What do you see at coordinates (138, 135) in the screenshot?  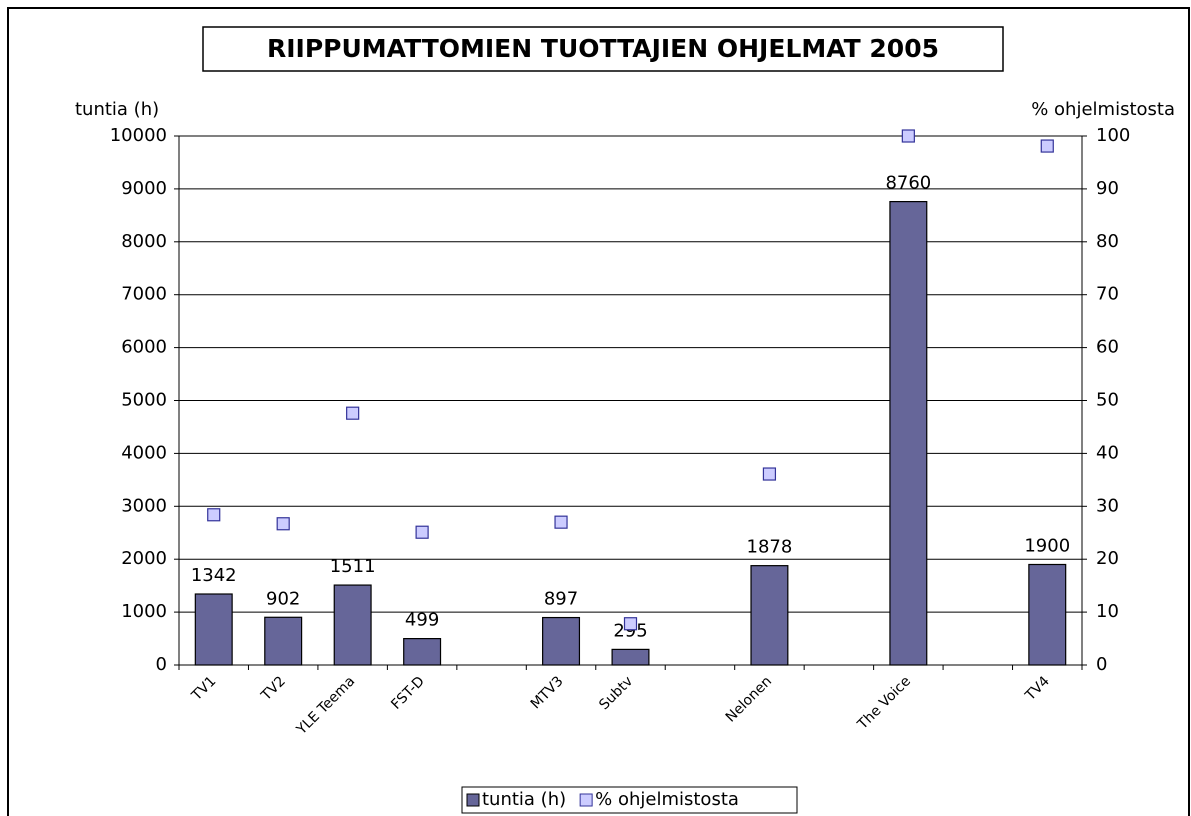 I see `y-tick-label: 10000` at bounding box center [138, 135].